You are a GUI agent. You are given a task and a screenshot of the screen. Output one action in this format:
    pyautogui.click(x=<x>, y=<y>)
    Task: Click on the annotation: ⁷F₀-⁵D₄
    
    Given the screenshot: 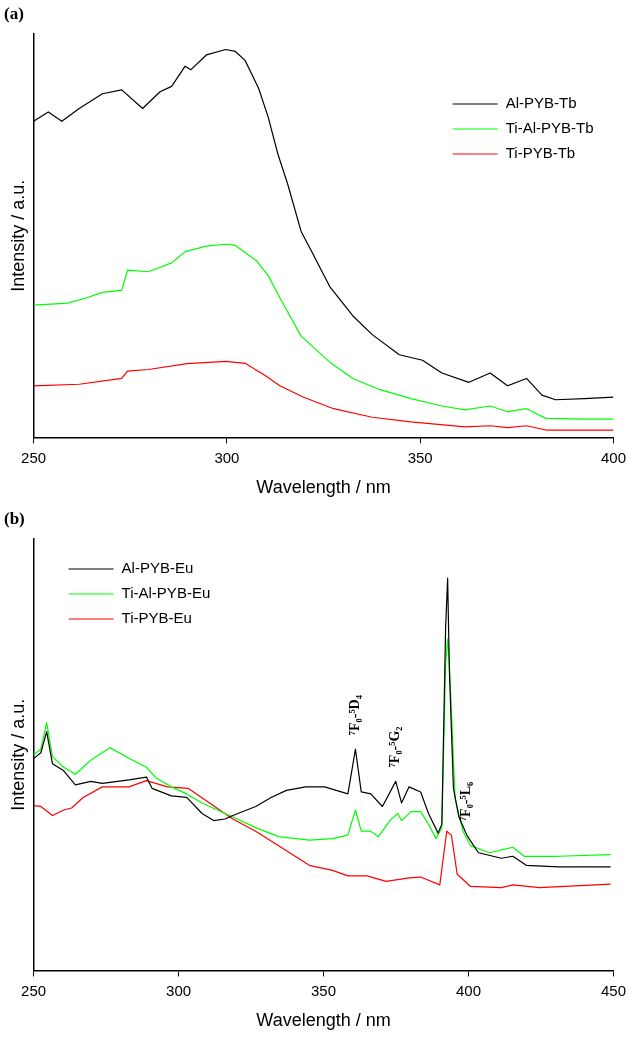 What is the action you would take?
    pyautogui.click(x=355, y=715)
    